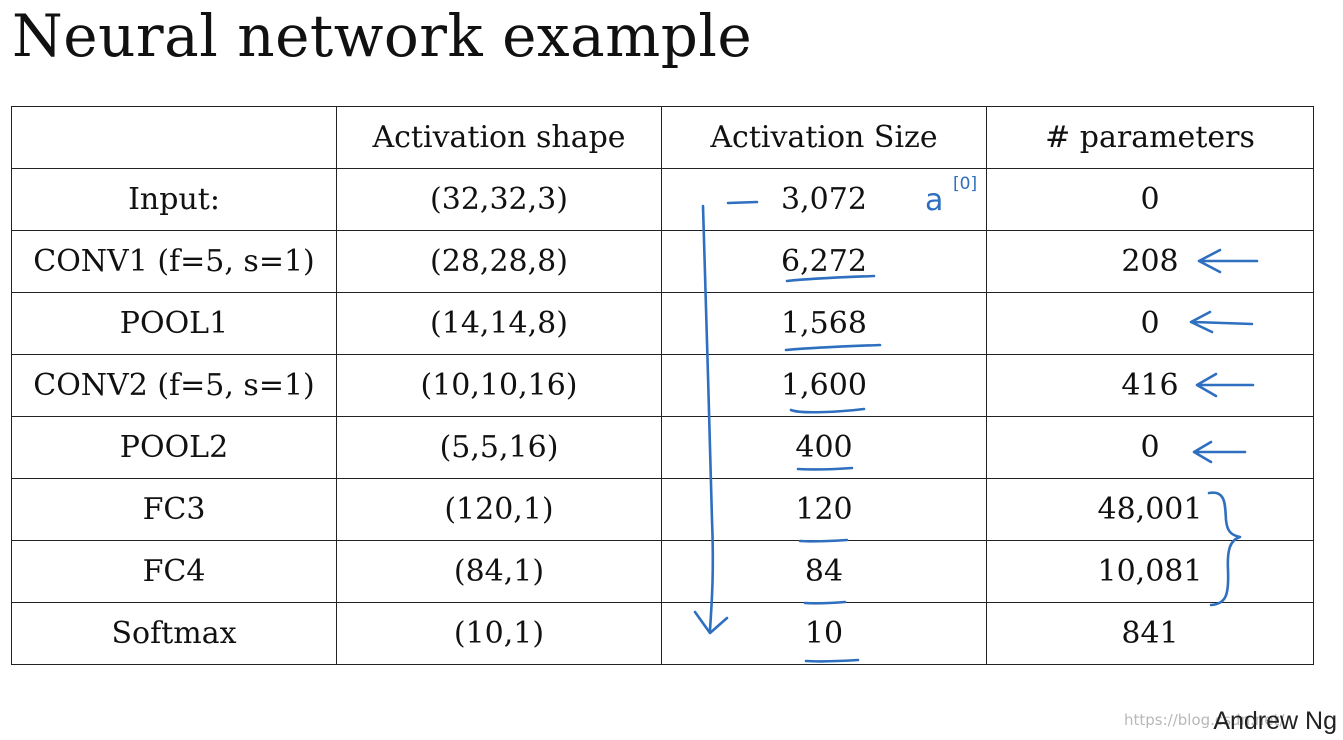 The width and height of the screenshot is (1343, 740). I want to click on slide-title: Neural network example, so click(382, 36).